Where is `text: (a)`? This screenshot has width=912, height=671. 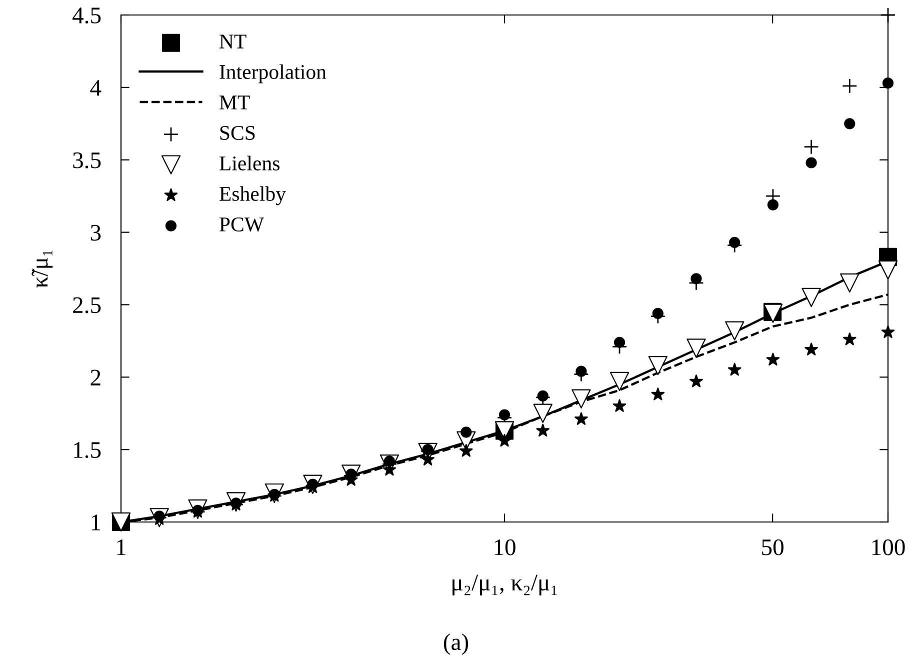
text: (a) is located at coordinates (456, 644).